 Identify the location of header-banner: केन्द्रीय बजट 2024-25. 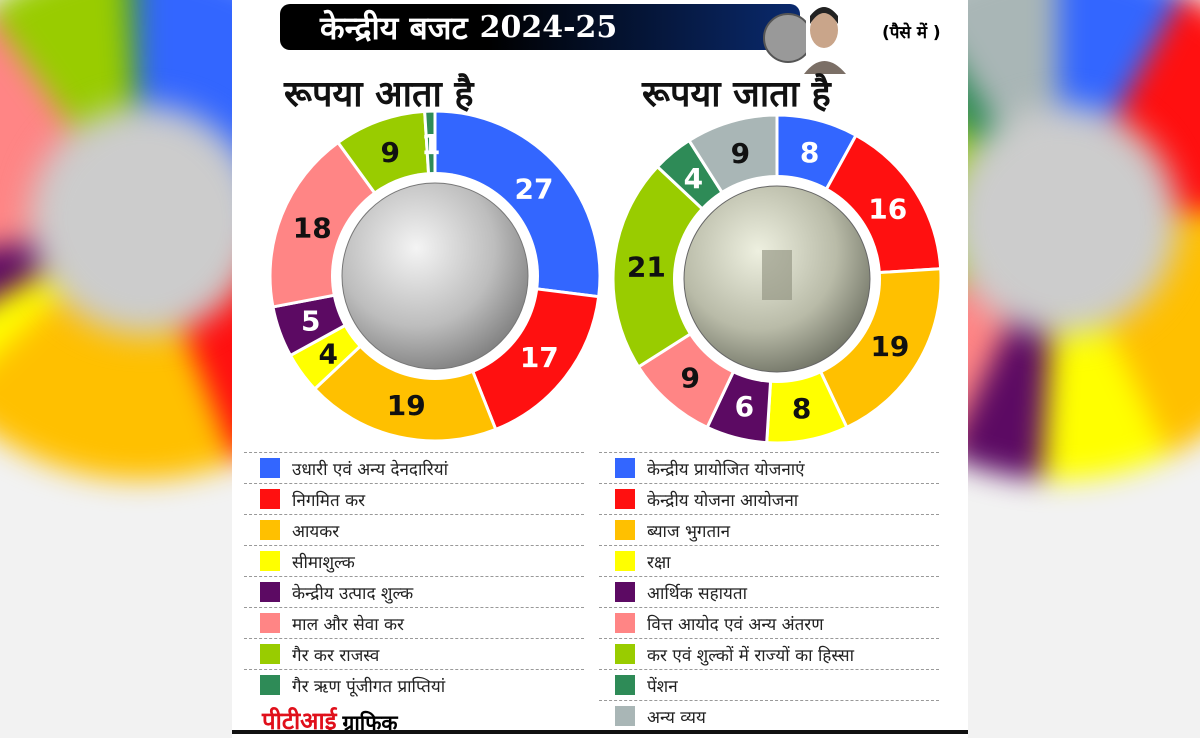
(540, 27).